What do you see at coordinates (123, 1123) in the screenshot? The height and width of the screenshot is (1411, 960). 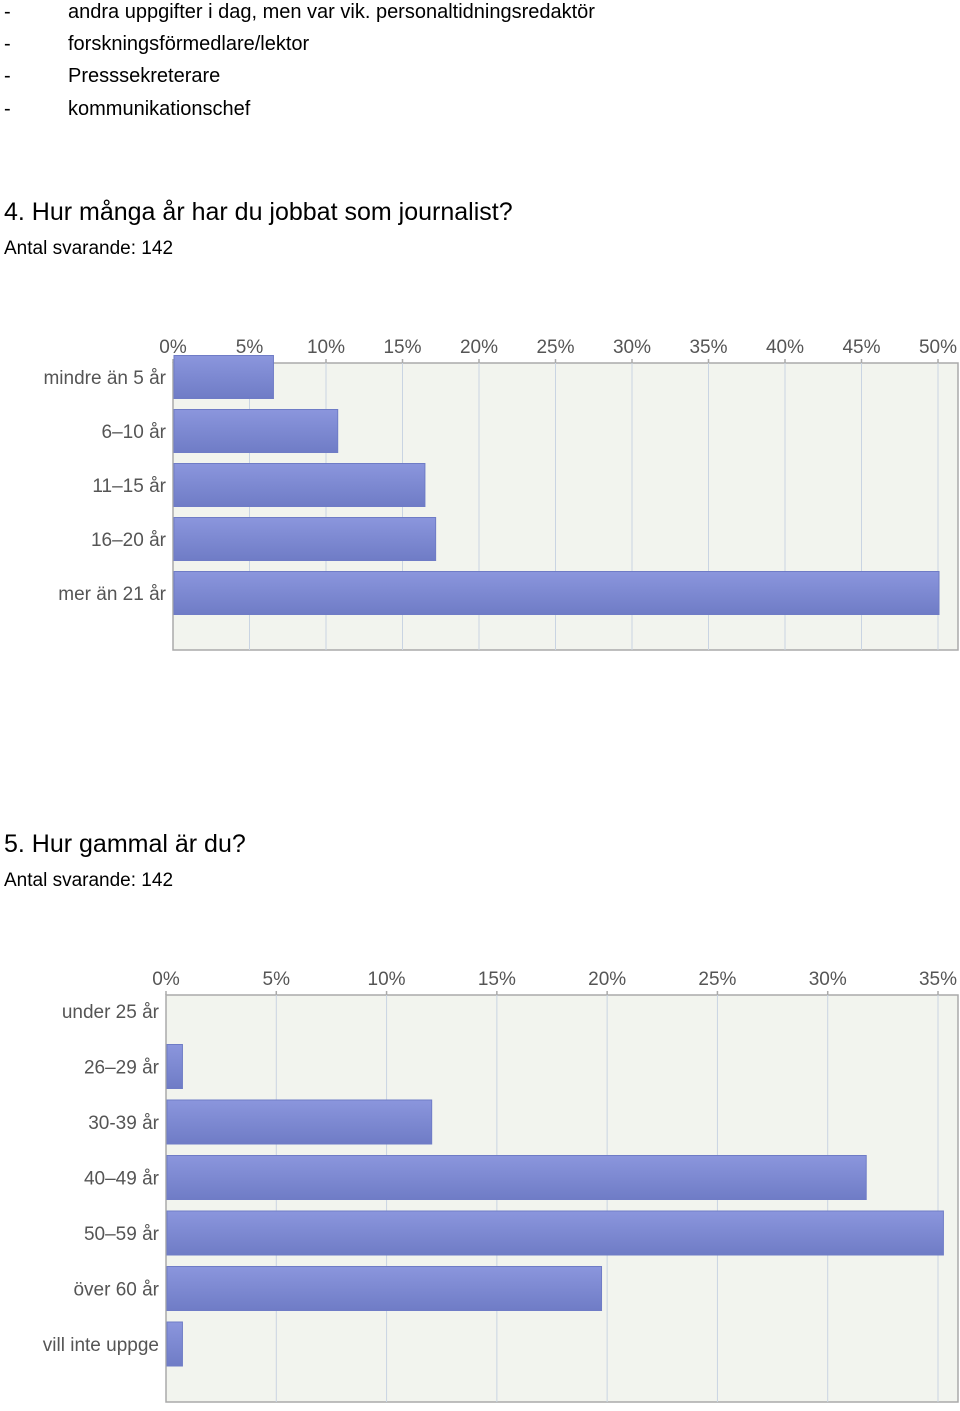 I see `category-label: 30-39 år` at bounding box center [123, 1123].